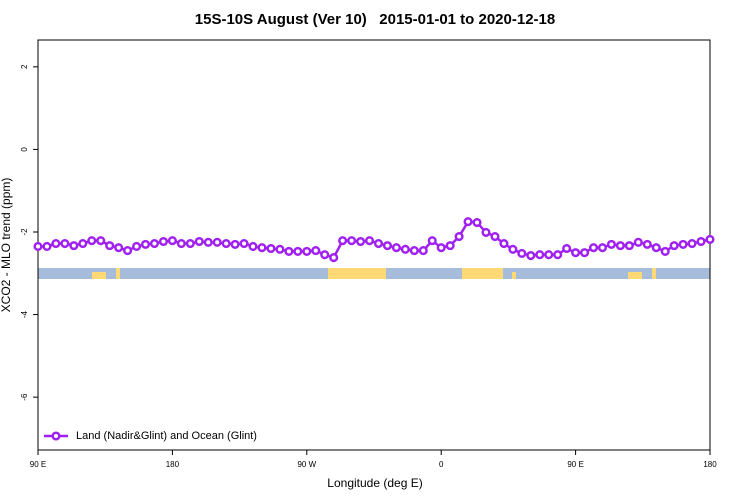 The image size is (750, 500). What do you see at coordinates (24, 149) in the screenshot?
I see `y-tick-label: 0` at bounding box center [24, 149].